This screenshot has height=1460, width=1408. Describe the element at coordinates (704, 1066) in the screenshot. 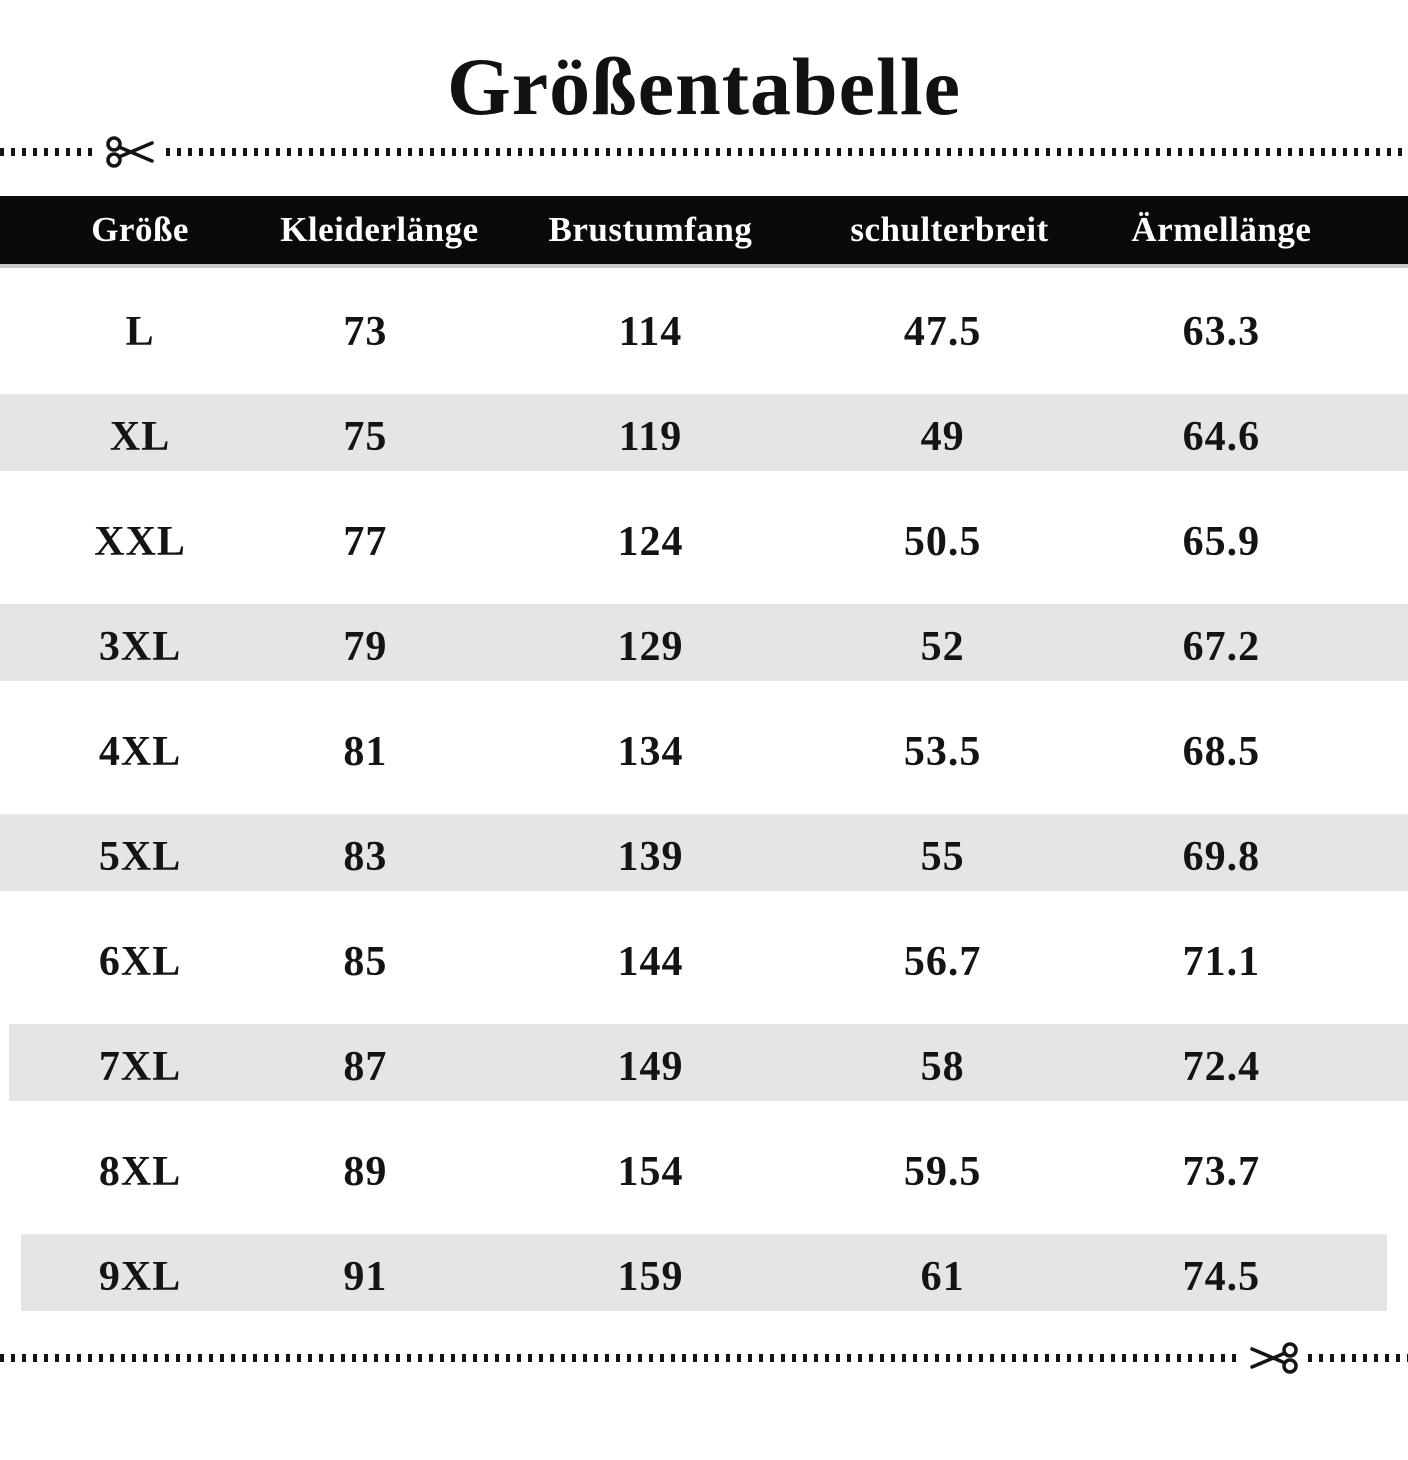

I see `table-row: 7XL 87 149 58 72.4` at that location.